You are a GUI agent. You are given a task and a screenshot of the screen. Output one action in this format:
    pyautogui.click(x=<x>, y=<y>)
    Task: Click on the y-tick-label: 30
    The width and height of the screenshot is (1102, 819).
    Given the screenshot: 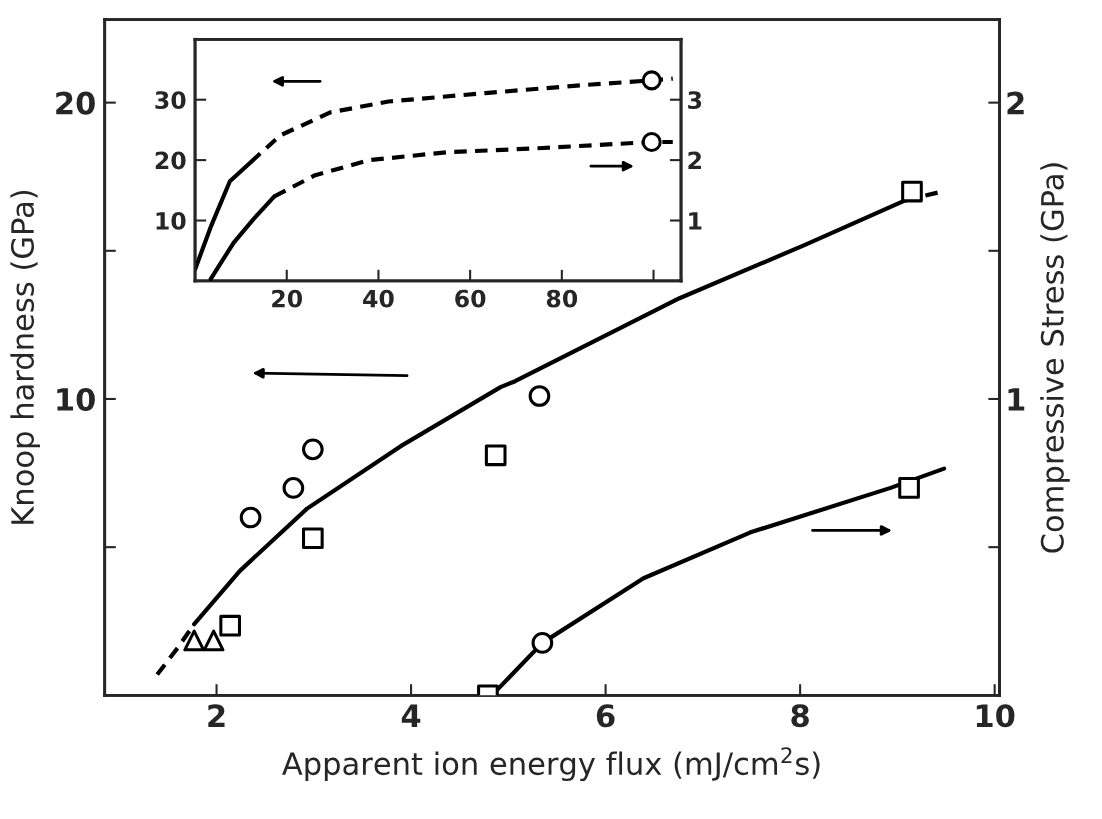 What is the action you would take?
    pyautogui.click(x=170, y=100)
    